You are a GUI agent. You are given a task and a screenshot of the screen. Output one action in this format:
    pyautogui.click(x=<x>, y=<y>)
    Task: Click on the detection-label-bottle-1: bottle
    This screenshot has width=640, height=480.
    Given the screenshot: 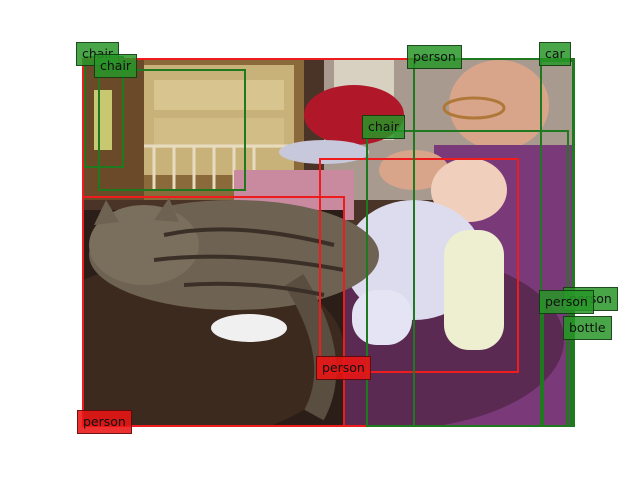 What is the action you would take?
    pyautogui.click(x=587, y=328)
    